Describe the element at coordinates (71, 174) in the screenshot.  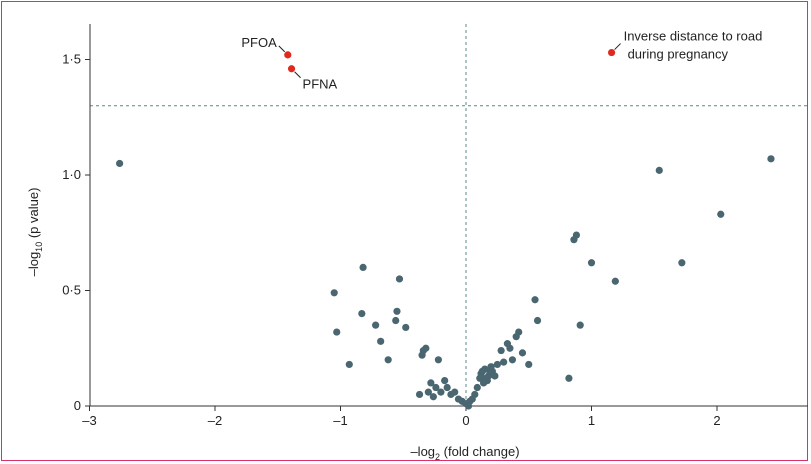
I see `y-tick-label: 1·0` at that location.